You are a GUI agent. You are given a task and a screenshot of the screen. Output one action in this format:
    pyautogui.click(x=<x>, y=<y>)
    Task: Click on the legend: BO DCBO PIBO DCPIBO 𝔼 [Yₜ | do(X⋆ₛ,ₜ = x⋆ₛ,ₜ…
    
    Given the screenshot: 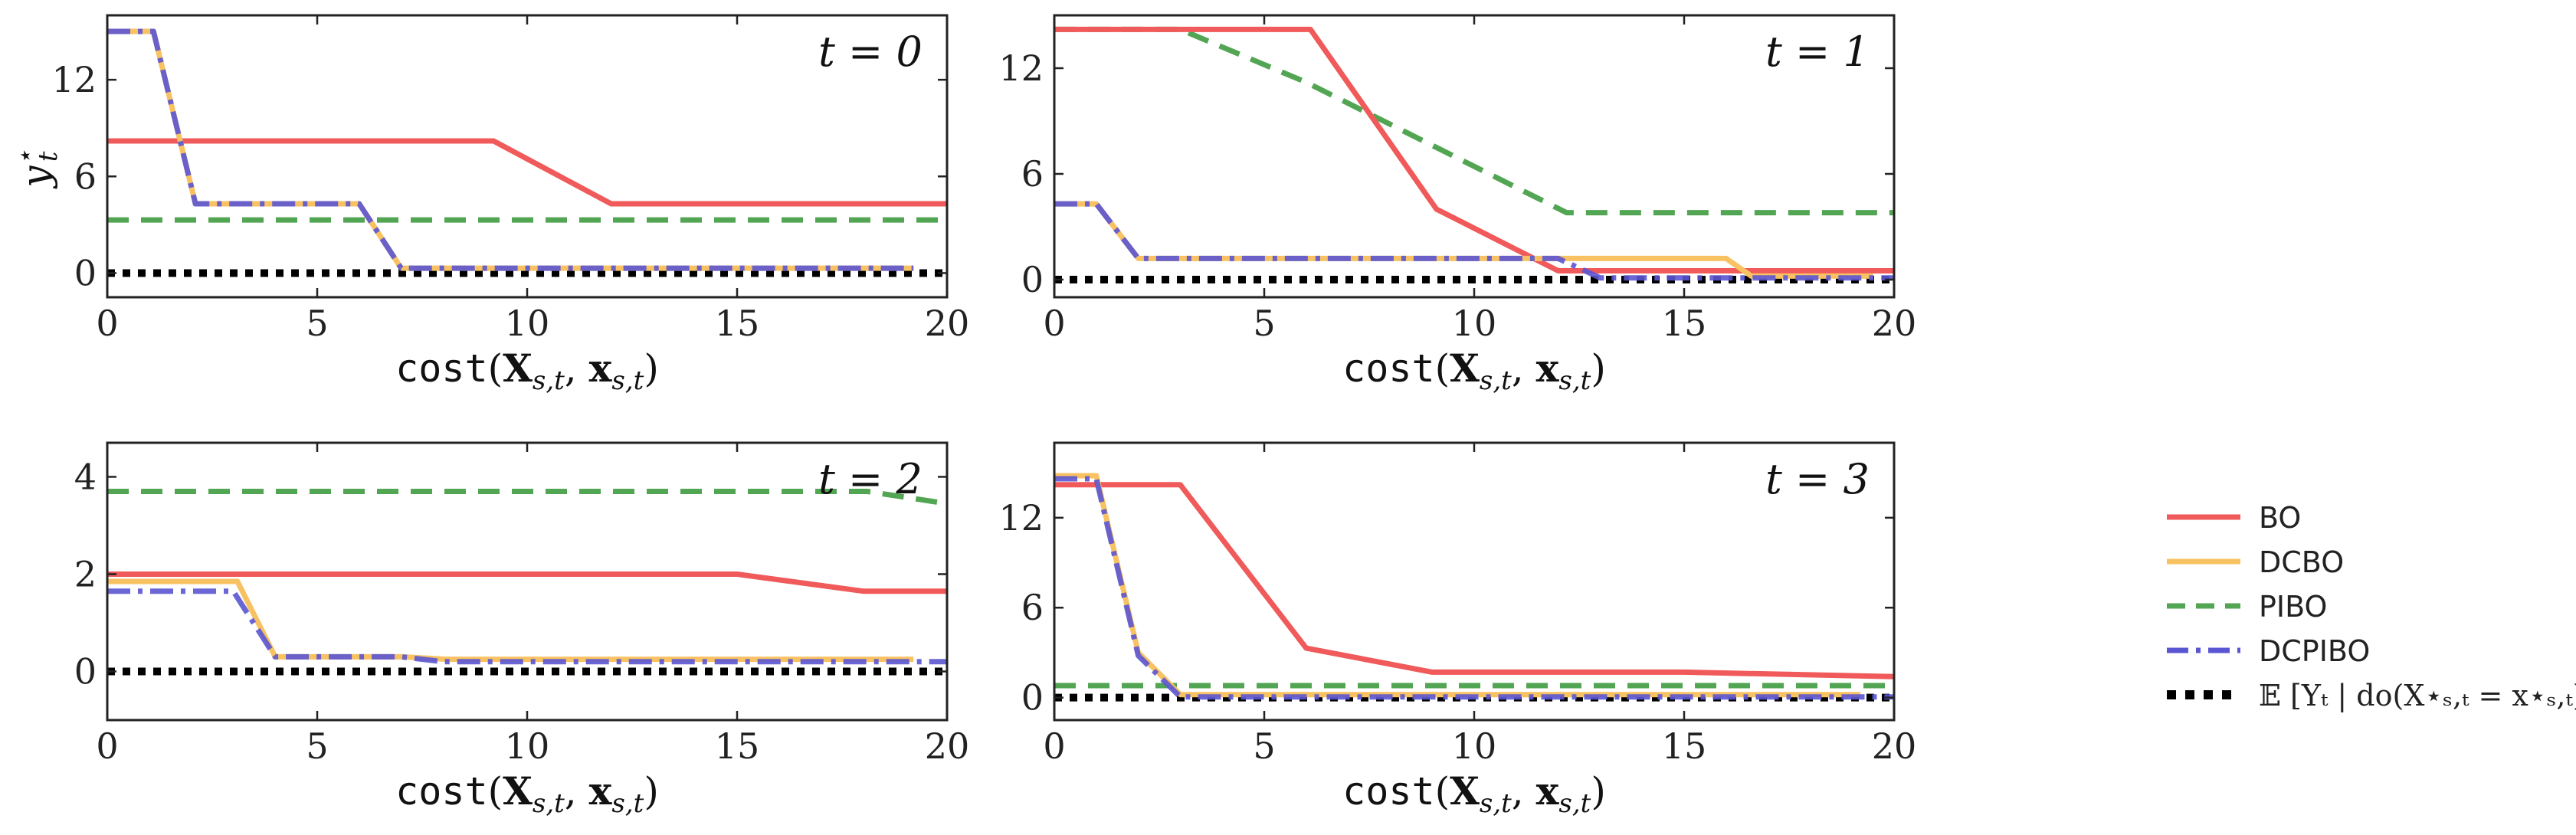 What is the action you would take?
    pyautogui.click(x=2371, y=606)
    